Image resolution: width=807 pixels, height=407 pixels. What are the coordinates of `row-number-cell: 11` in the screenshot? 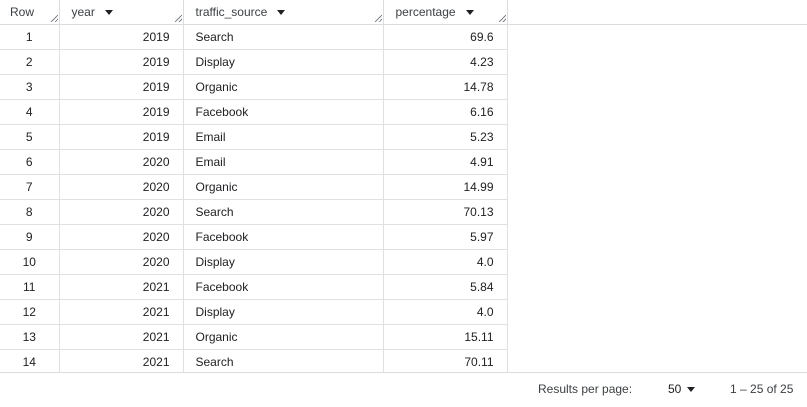 It's located at (30, 287).